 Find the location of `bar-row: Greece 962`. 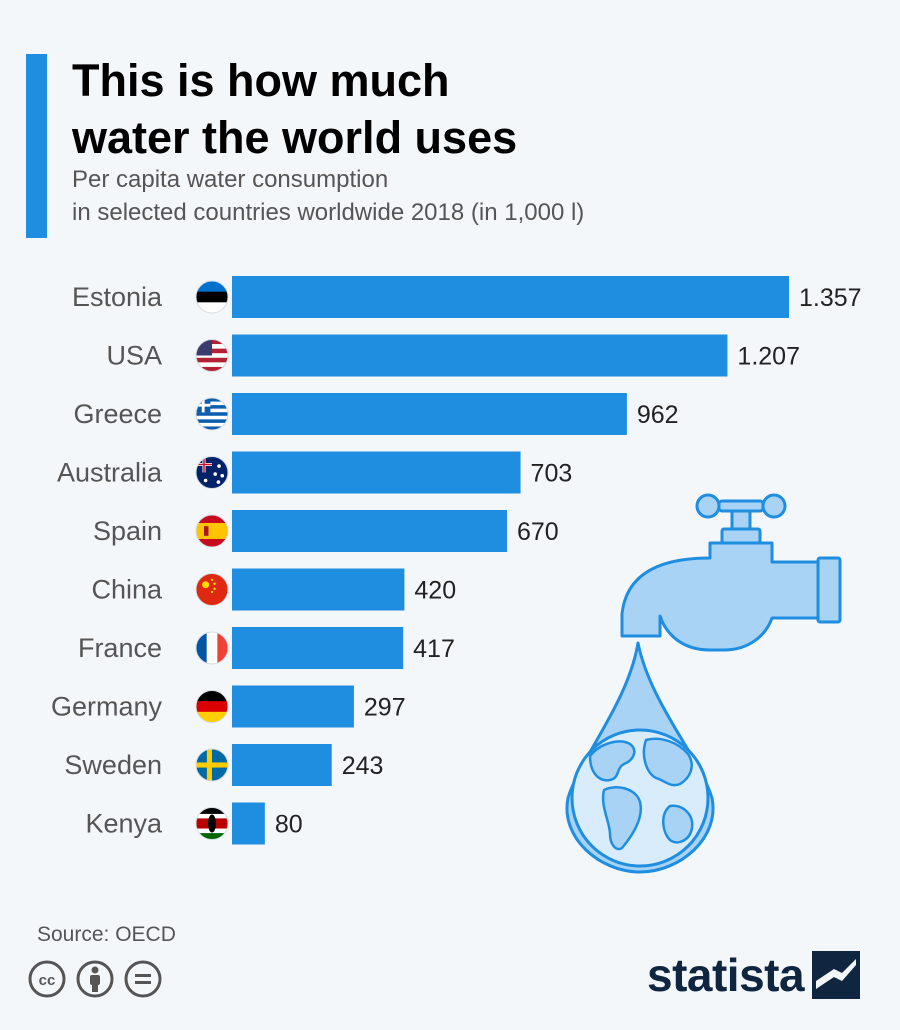

bar-row: Greece 962 is located at coordinates (376, 414).